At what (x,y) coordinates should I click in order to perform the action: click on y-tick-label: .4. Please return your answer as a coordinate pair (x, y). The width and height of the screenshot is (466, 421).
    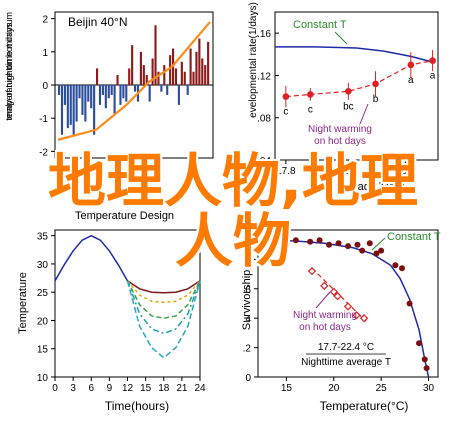
    Looking at the image, I should click on (247, 319).